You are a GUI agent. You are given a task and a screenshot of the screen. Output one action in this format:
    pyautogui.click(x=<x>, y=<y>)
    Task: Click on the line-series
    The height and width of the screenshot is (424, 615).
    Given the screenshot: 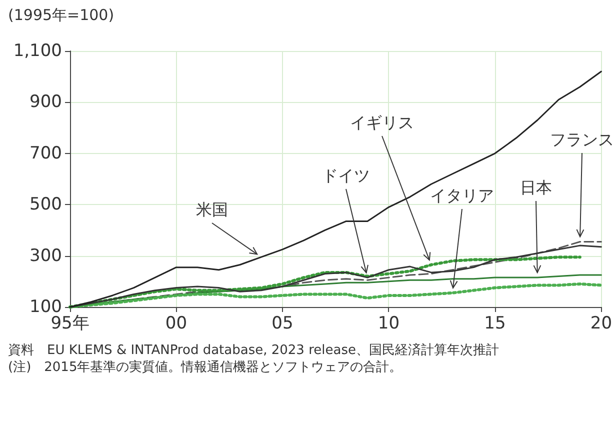 What is the action you would take?
    pyautogui.click(x=325, y=282)
    